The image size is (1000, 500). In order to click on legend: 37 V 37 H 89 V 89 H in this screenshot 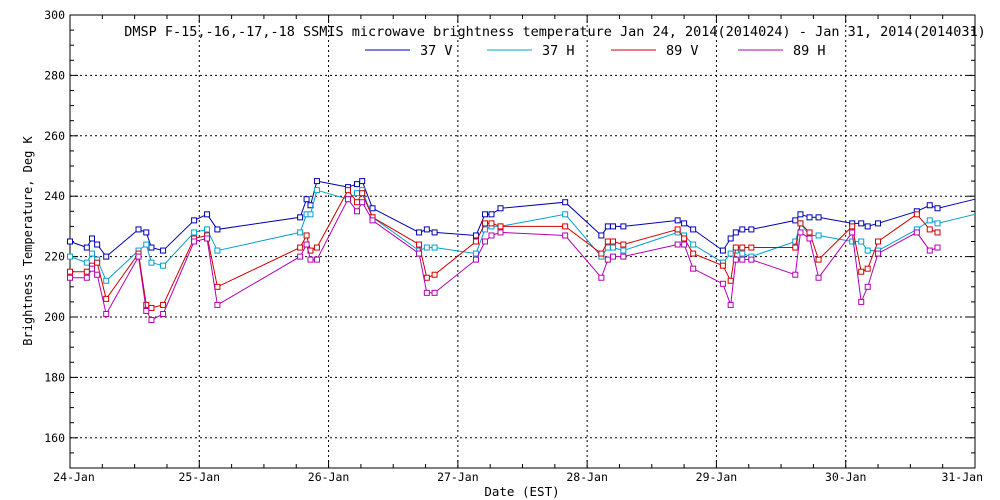, I will do `click(595, 51)`.